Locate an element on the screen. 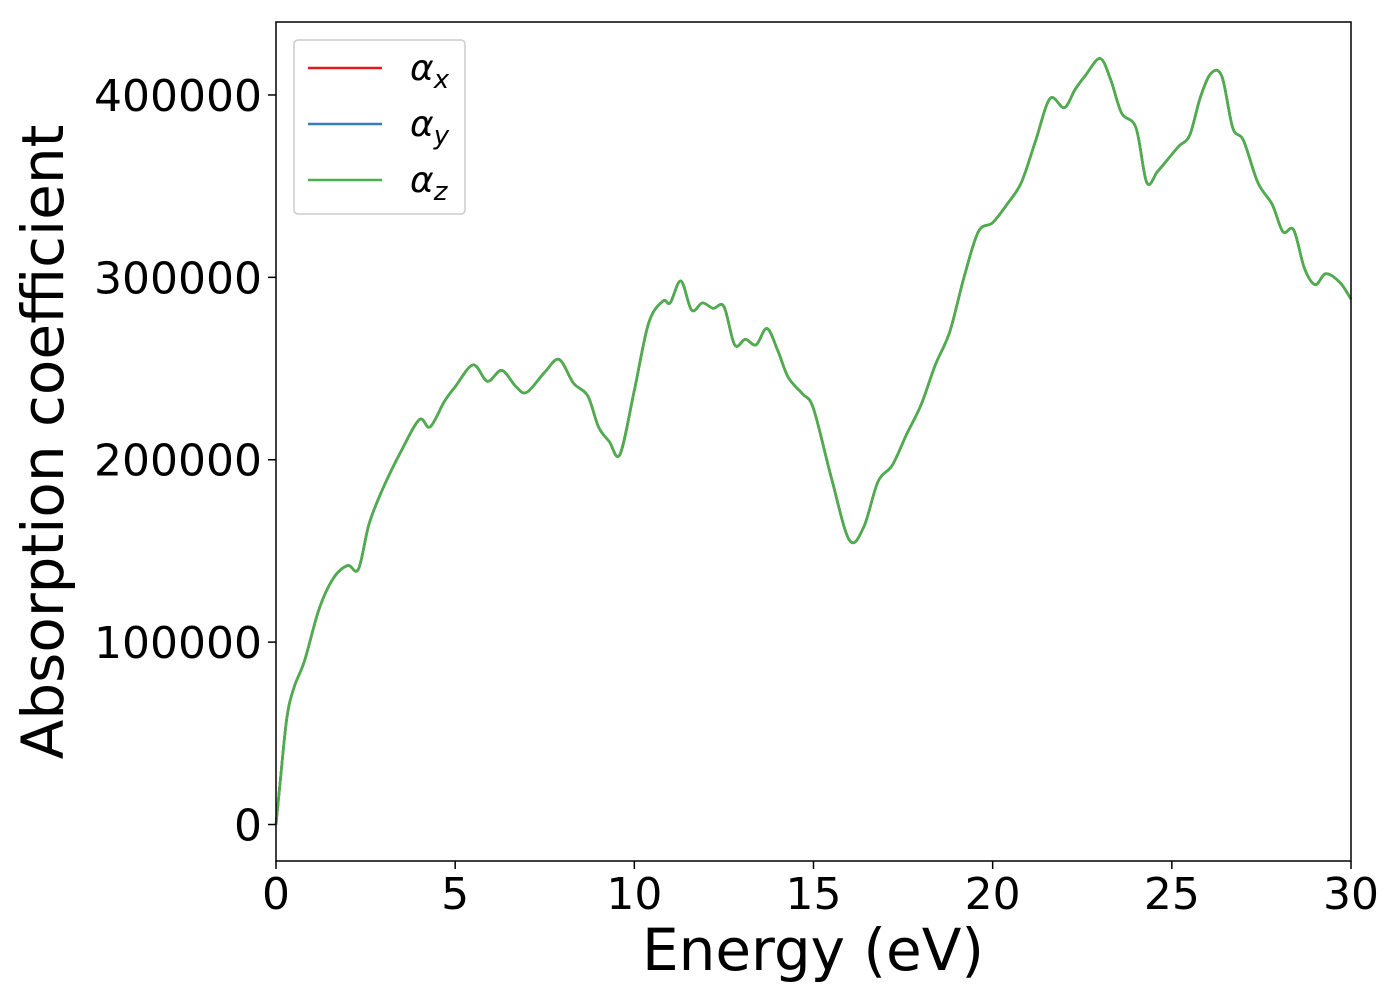 The height and width of the screenshot is (1000, 1400). legend-label-y: αy is located at coordinates (430, 127).